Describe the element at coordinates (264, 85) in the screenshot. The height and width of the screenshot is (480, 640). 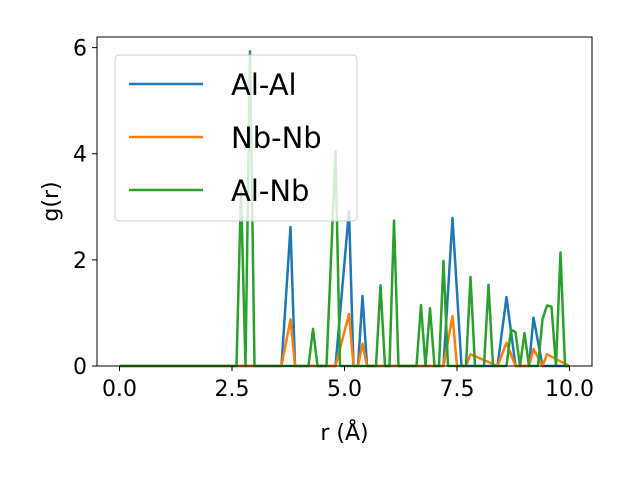
I see `legend-label: Al-Al` at that location.